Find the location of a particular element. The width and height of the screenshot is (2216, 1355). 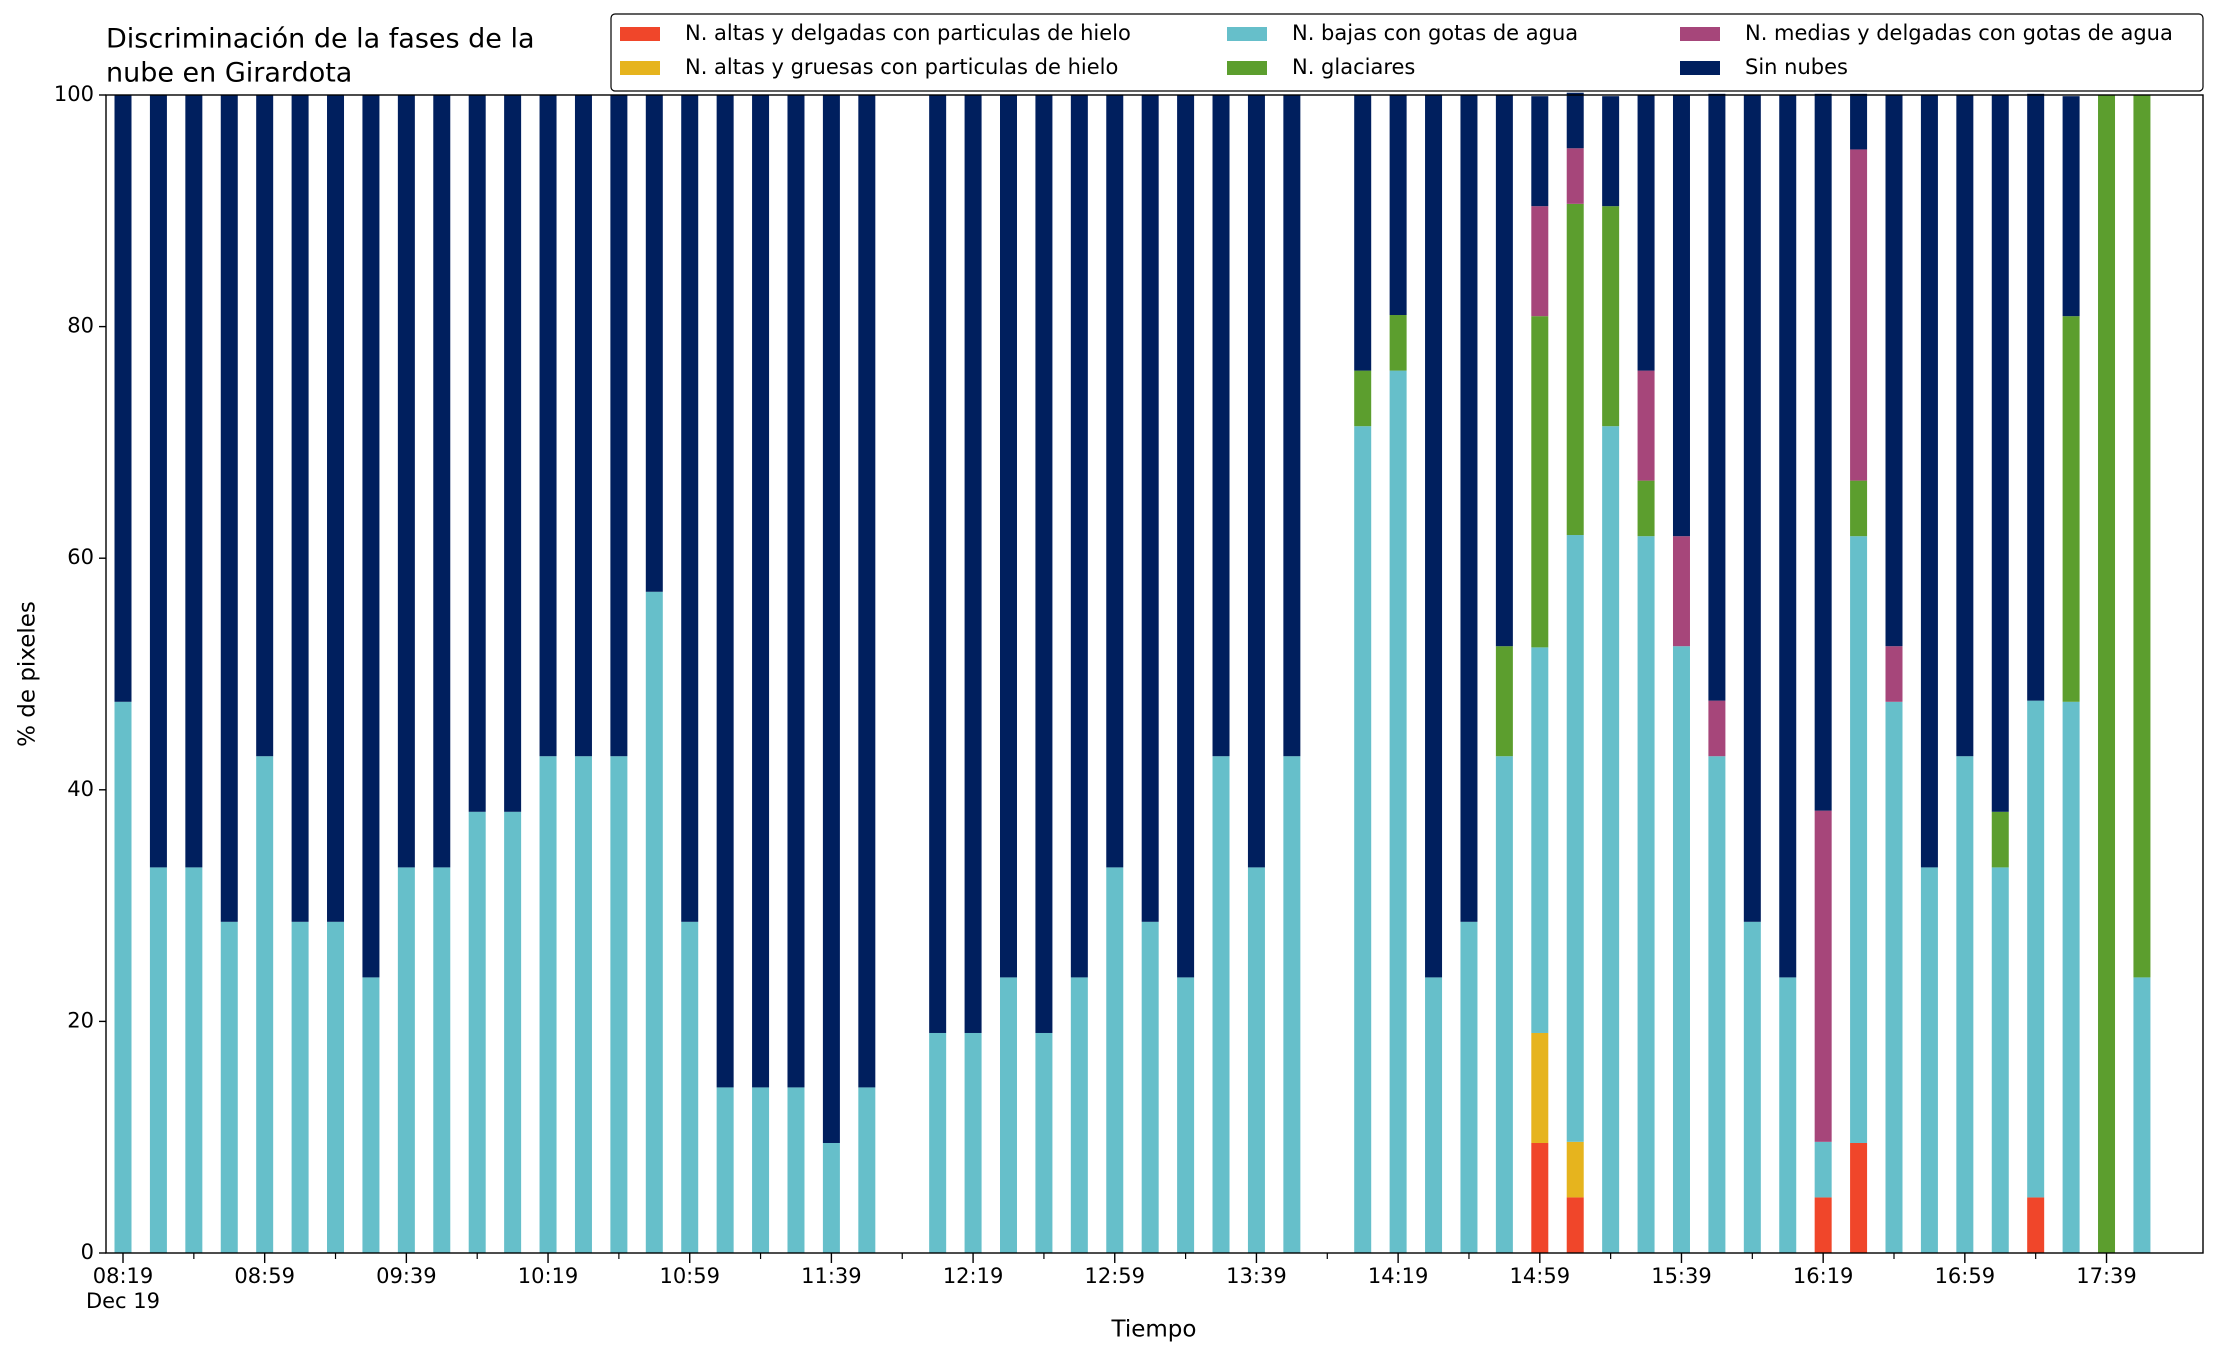

chart-title: nube en Girardota is located at coordinates (229, 73).